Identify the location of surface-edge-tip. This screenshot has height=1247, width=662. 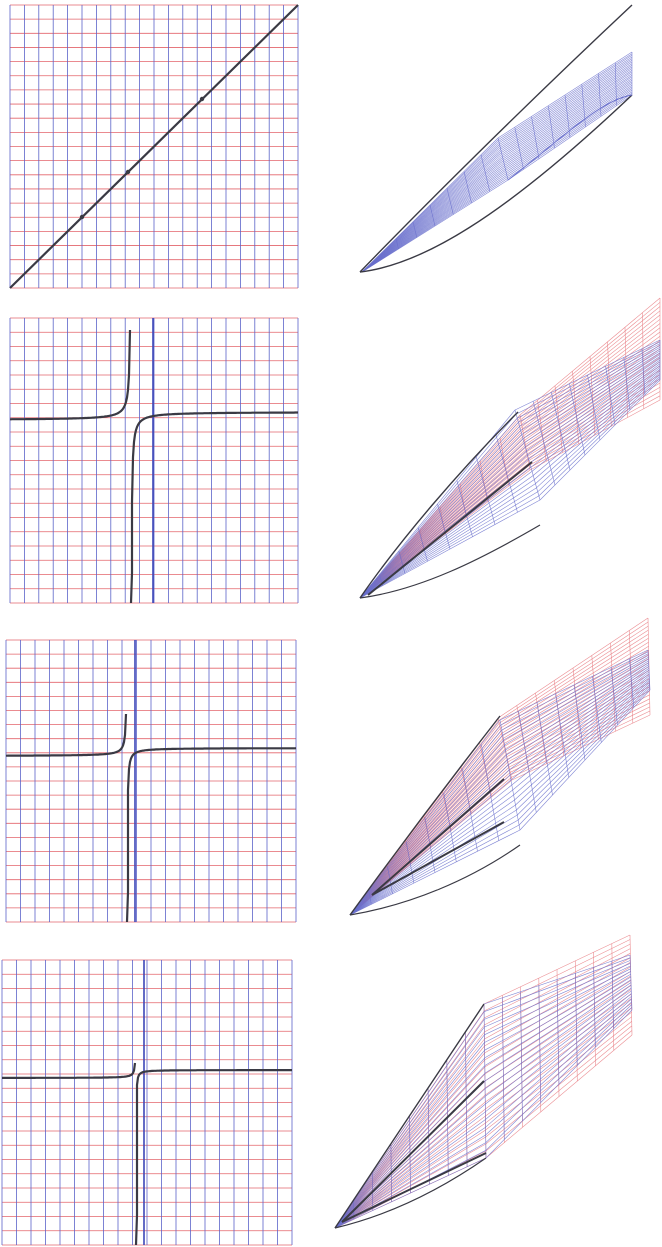
(570, 137).